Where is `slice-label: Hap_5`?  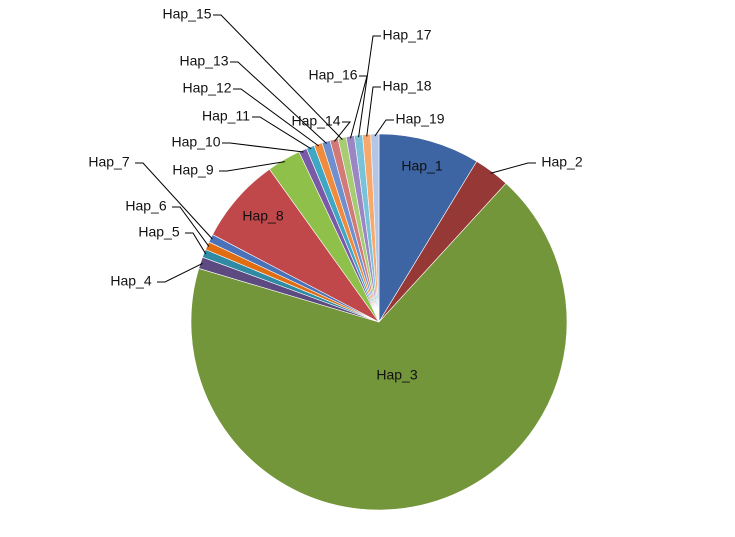
slice-label: Hap_5 is located at coordinates (158, 232).